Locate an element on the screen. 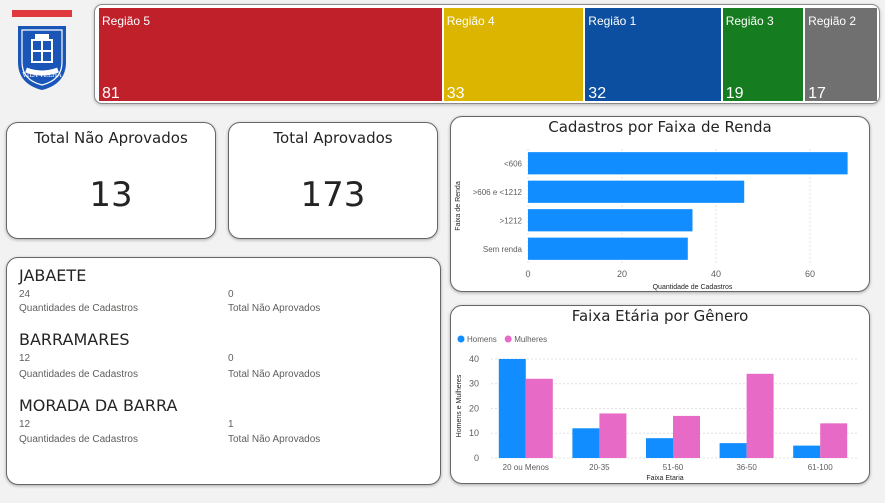  y-tick-label: 20 is located at coordinates (474, 408).